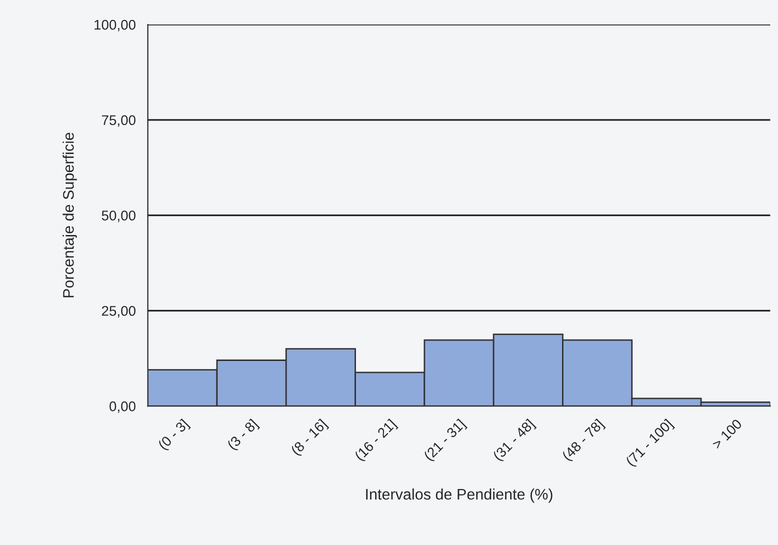  Describe the element at coordinates (445, 440) in the screenshot. I see `x-tick-label: (21 - 31]` at that location.